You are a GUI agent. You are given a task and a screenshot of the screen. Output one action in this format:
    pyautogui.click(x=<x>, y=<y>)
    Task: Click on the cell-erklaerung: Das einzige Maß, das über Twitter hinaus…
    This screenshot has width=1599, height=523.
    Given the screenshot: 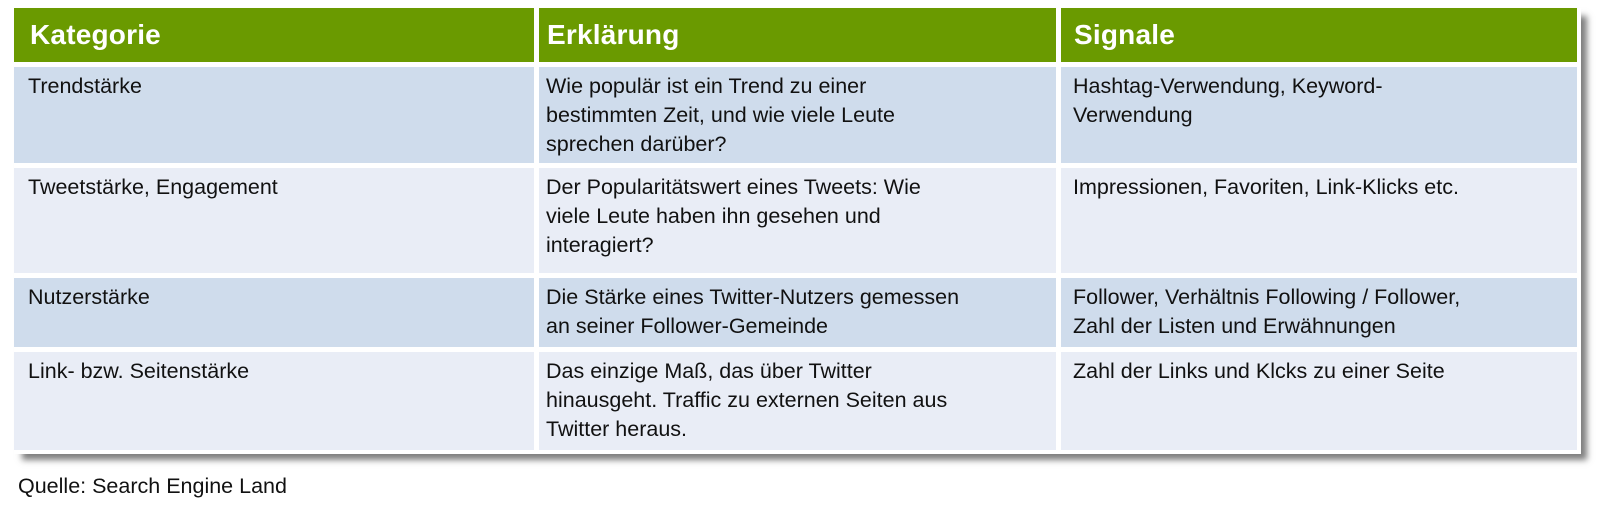 What is the action you would take?
    pyautogui.click(x=797, y=401)
    